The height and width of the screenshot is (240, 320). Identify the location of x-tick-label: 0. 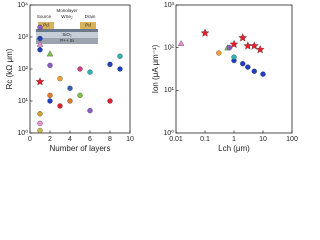
(30, 139).